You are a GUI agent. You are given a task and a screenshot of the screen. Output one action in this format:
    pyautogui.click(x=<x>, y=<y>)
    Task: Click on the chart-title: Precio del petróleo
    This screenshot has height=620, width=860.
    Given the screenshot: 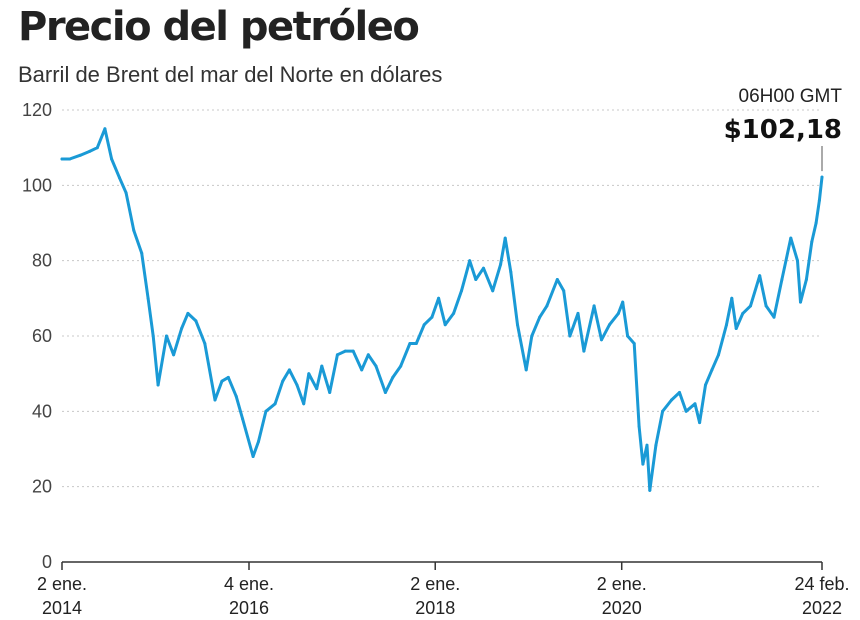 What is the action you would take?
    pyautogui.click(x=219, y=27)
    